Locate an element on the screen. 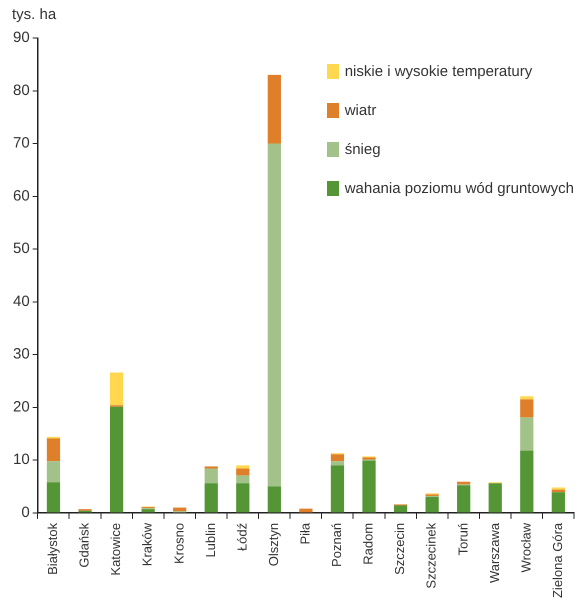  legend-label: wiatr is located at coordinates (360, 110).